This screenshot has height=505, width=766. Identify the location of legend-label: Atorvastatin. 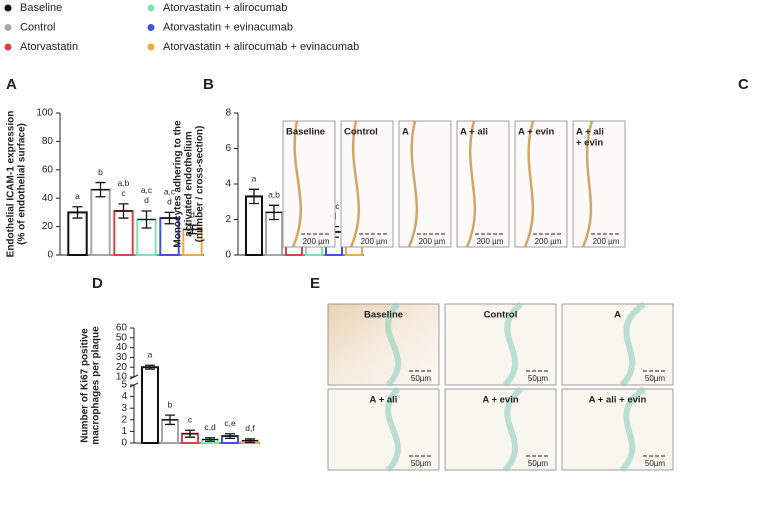
(49, 47).